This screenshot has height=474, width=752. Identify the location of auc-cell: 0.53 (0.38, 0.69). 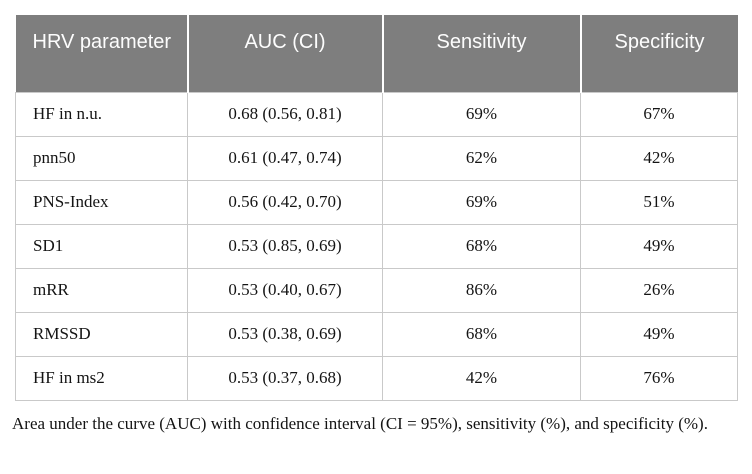
(285, 334).